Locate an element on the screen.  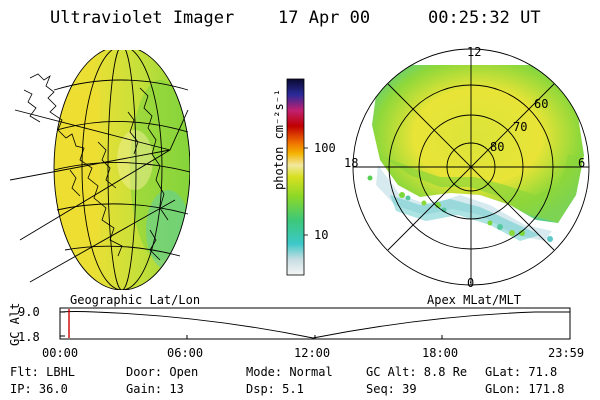
mlt-label-6: 6 is located at coordinates (582, 163).